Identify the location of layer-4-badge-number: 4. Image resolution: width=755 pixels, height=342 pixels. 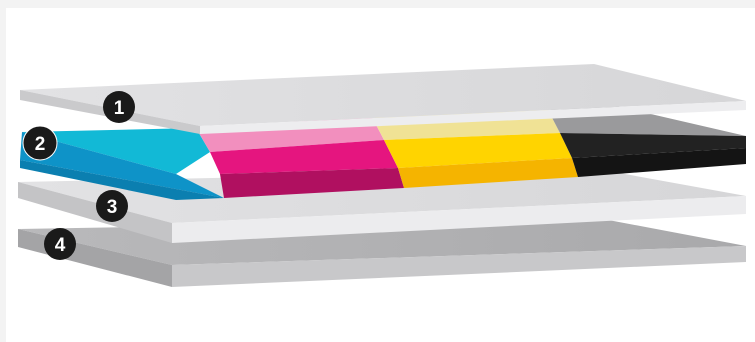
(60, 245).